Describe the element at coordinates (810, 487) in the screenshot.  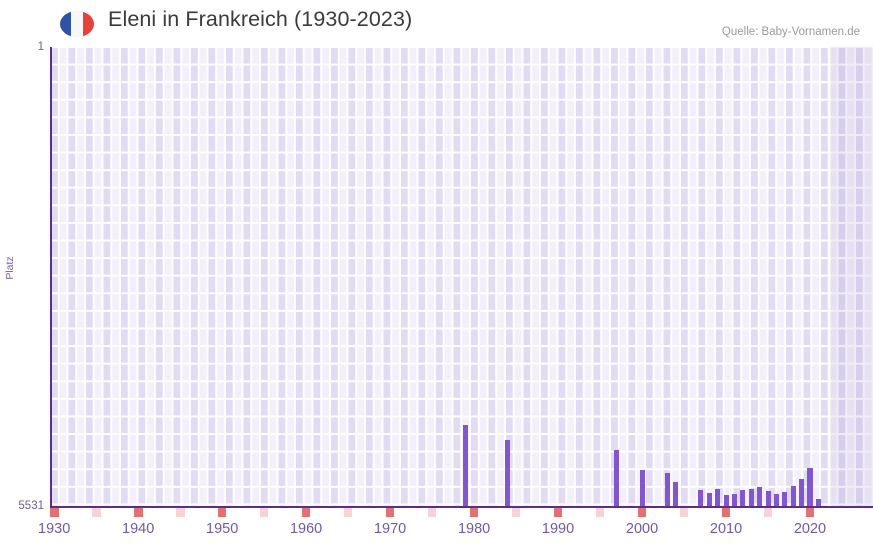
I see `bar-2020` at that location.